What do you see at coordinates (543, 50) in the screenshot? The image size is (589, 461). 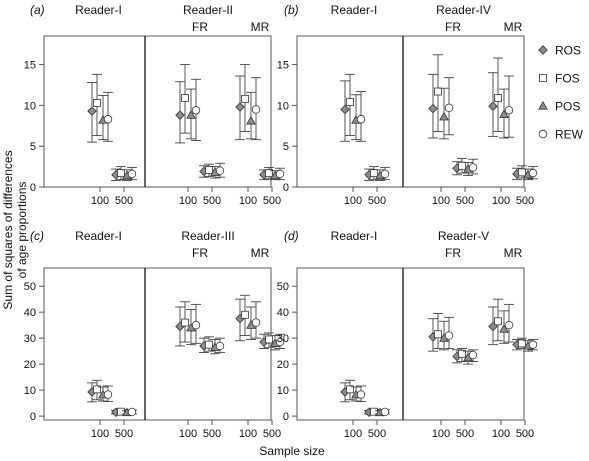 I see `legend-marker-ros` at bounding box center [543, 50].